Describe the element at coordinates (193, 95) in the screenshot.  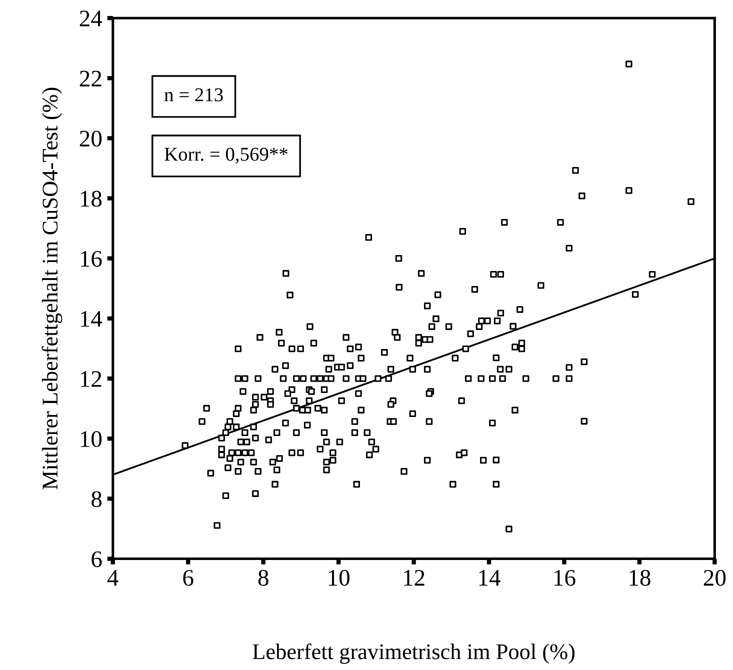
I see `annotation: n = 213` at that location.